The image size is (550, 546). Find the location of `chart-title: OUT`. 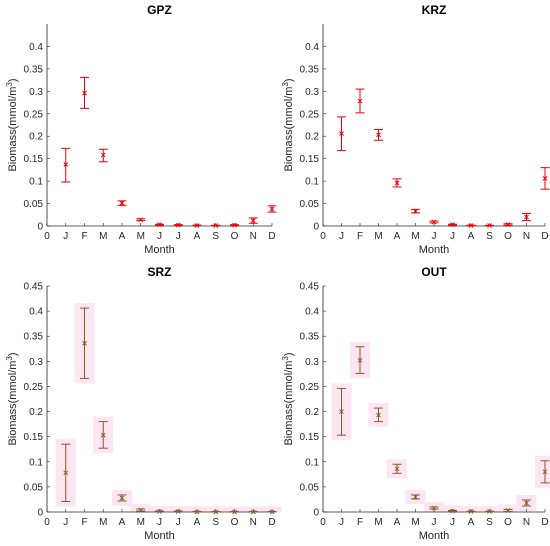

chart-title: OUT is located at coordinates (434, 272).